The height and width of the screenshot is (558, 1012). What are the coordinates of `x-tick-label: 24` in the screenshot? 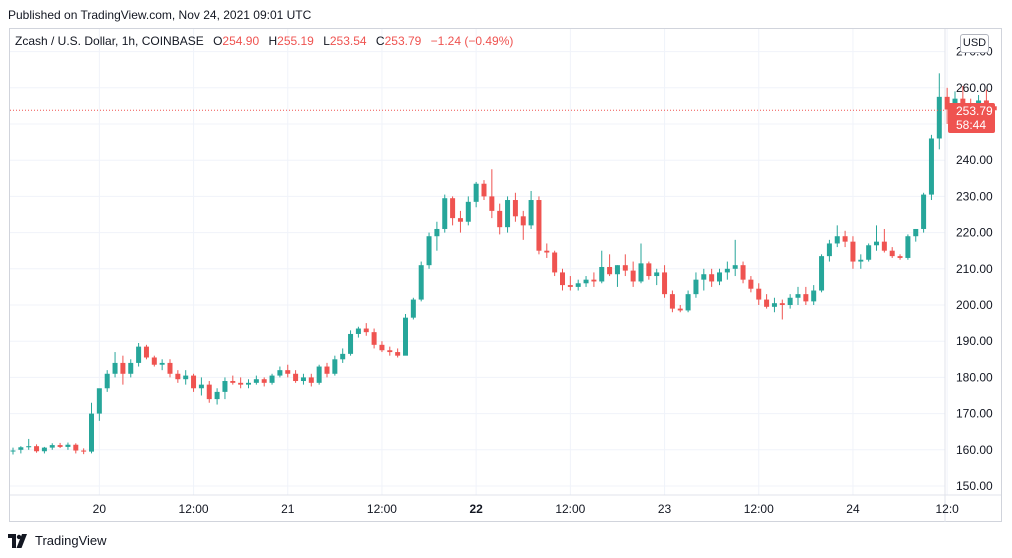 It's located at (853, 509).